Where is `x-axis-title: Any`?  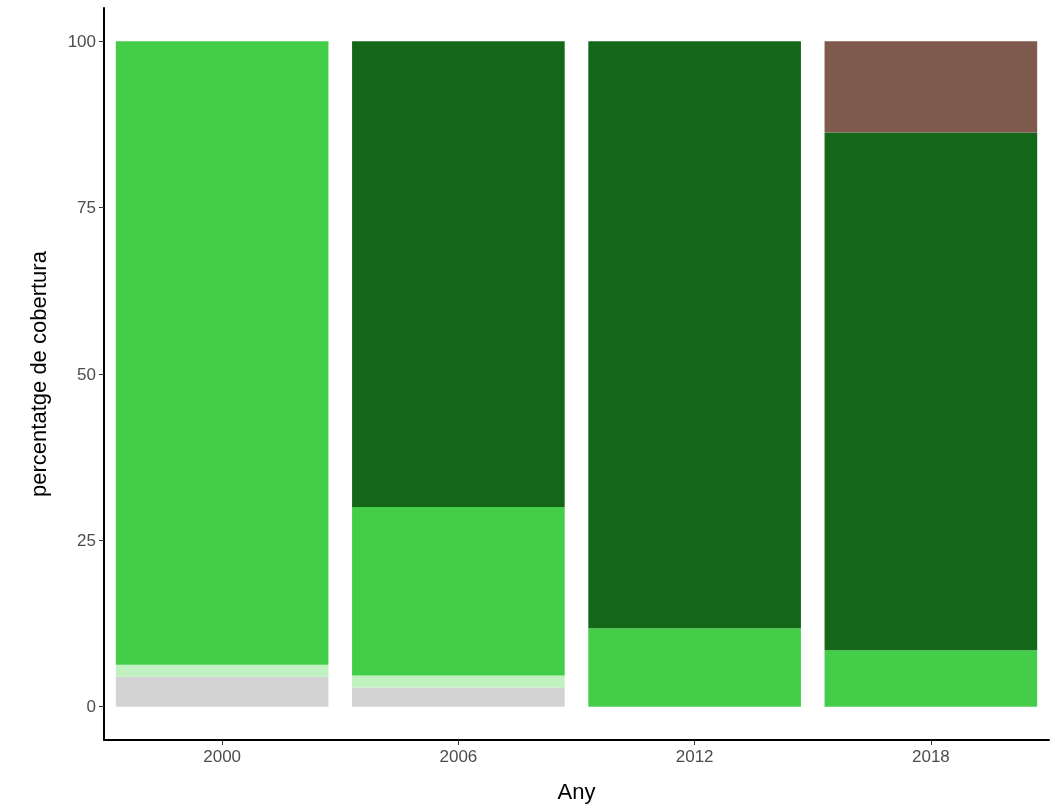
x-axis-title: Any is located at coordinates (576, 791).